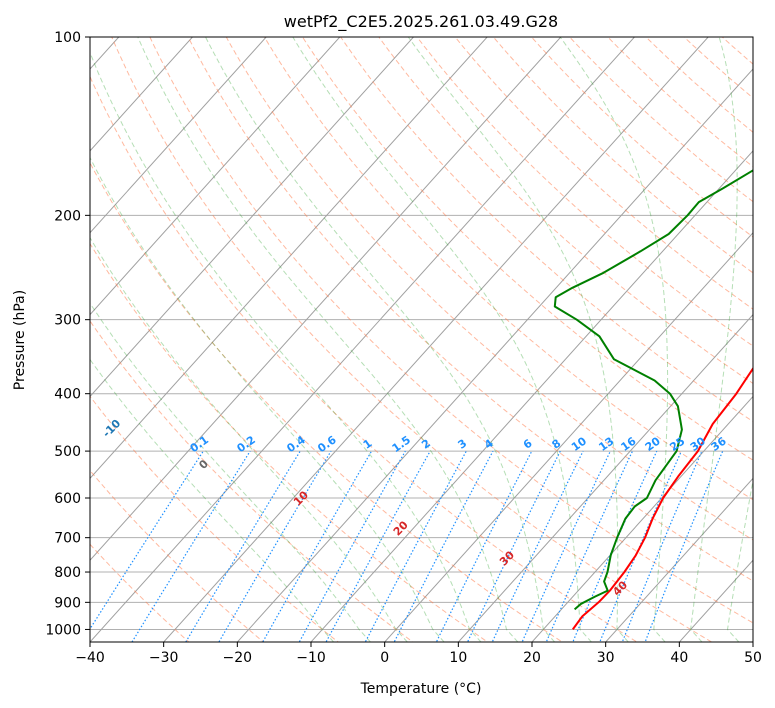  Describe the element at coordinates (753, 658) in the screenshot. I see `x-tick-label: 50` at that location.